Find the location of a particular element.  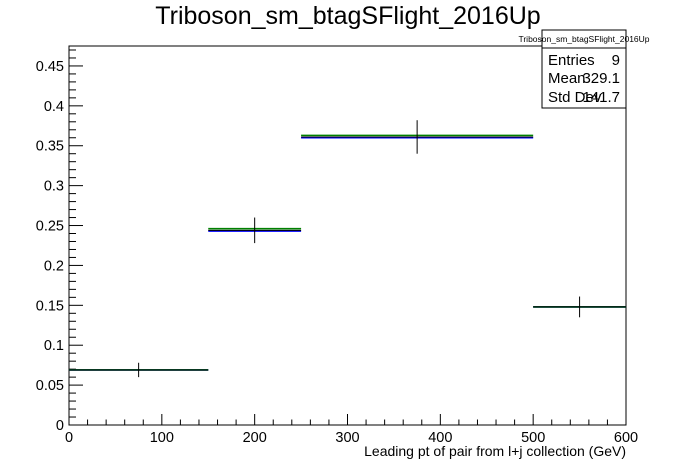

x-axis-ticks is located at coordinates (347, 419).